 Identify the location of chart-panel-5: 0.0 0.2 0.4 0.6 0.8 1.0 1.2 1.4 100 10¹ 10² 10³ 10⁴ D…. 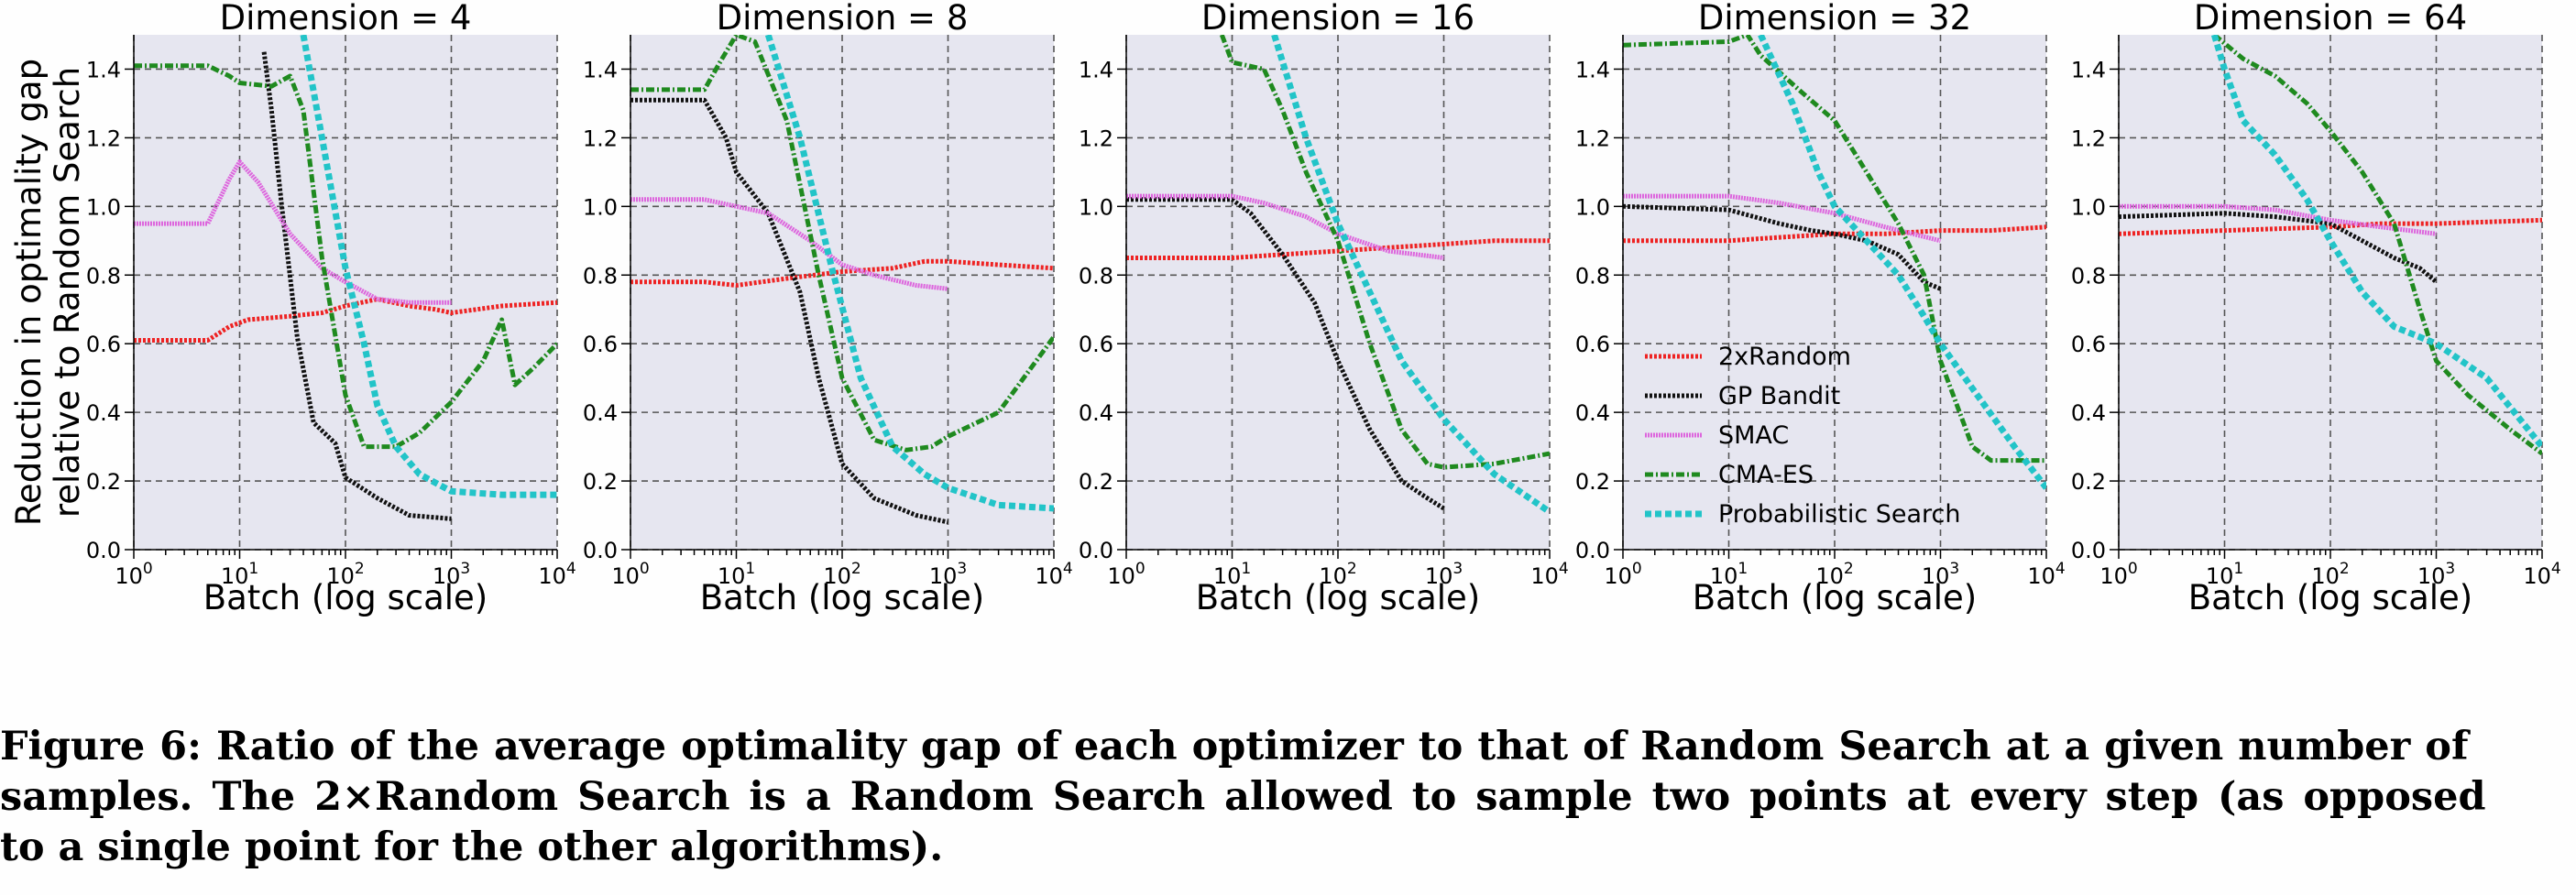
(2316, 308).